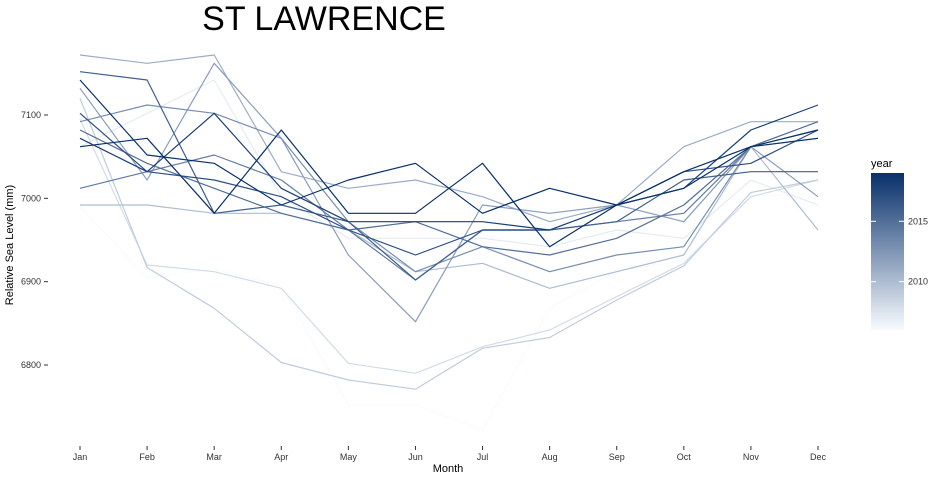 Image resolution: width=940 pixels, height=480 pixels. Describe the element at coordinates (918, 282) in the screenshot. I see `legend-tick-label: 2010` at that location.